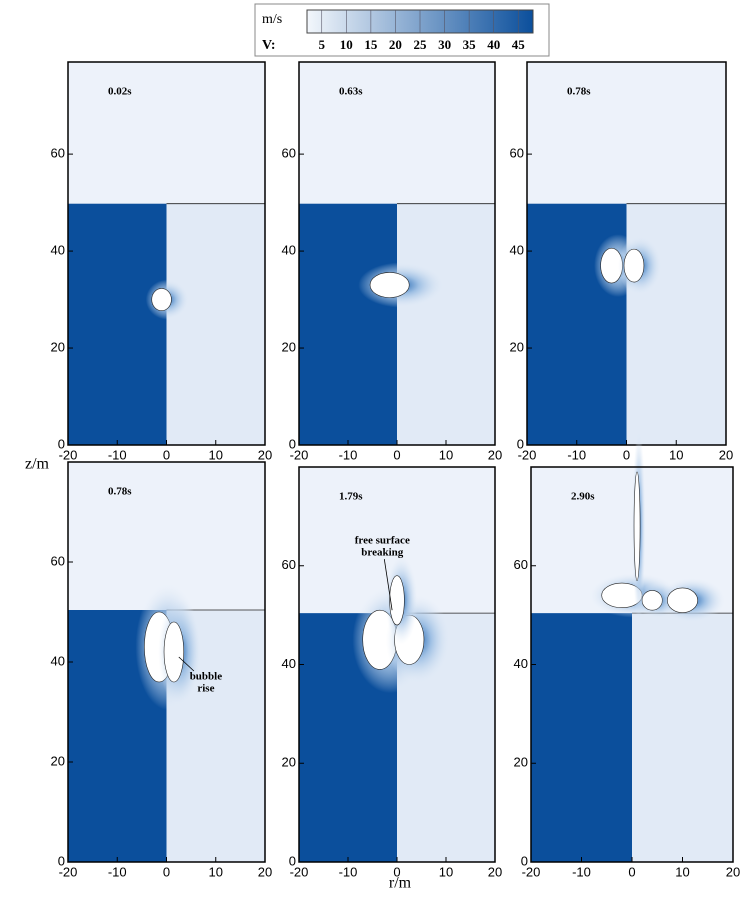  What do you see at coordinates (351, 497) in the screenshot?
I see `time-label: 1.79s` at bounding box center [351, 497].